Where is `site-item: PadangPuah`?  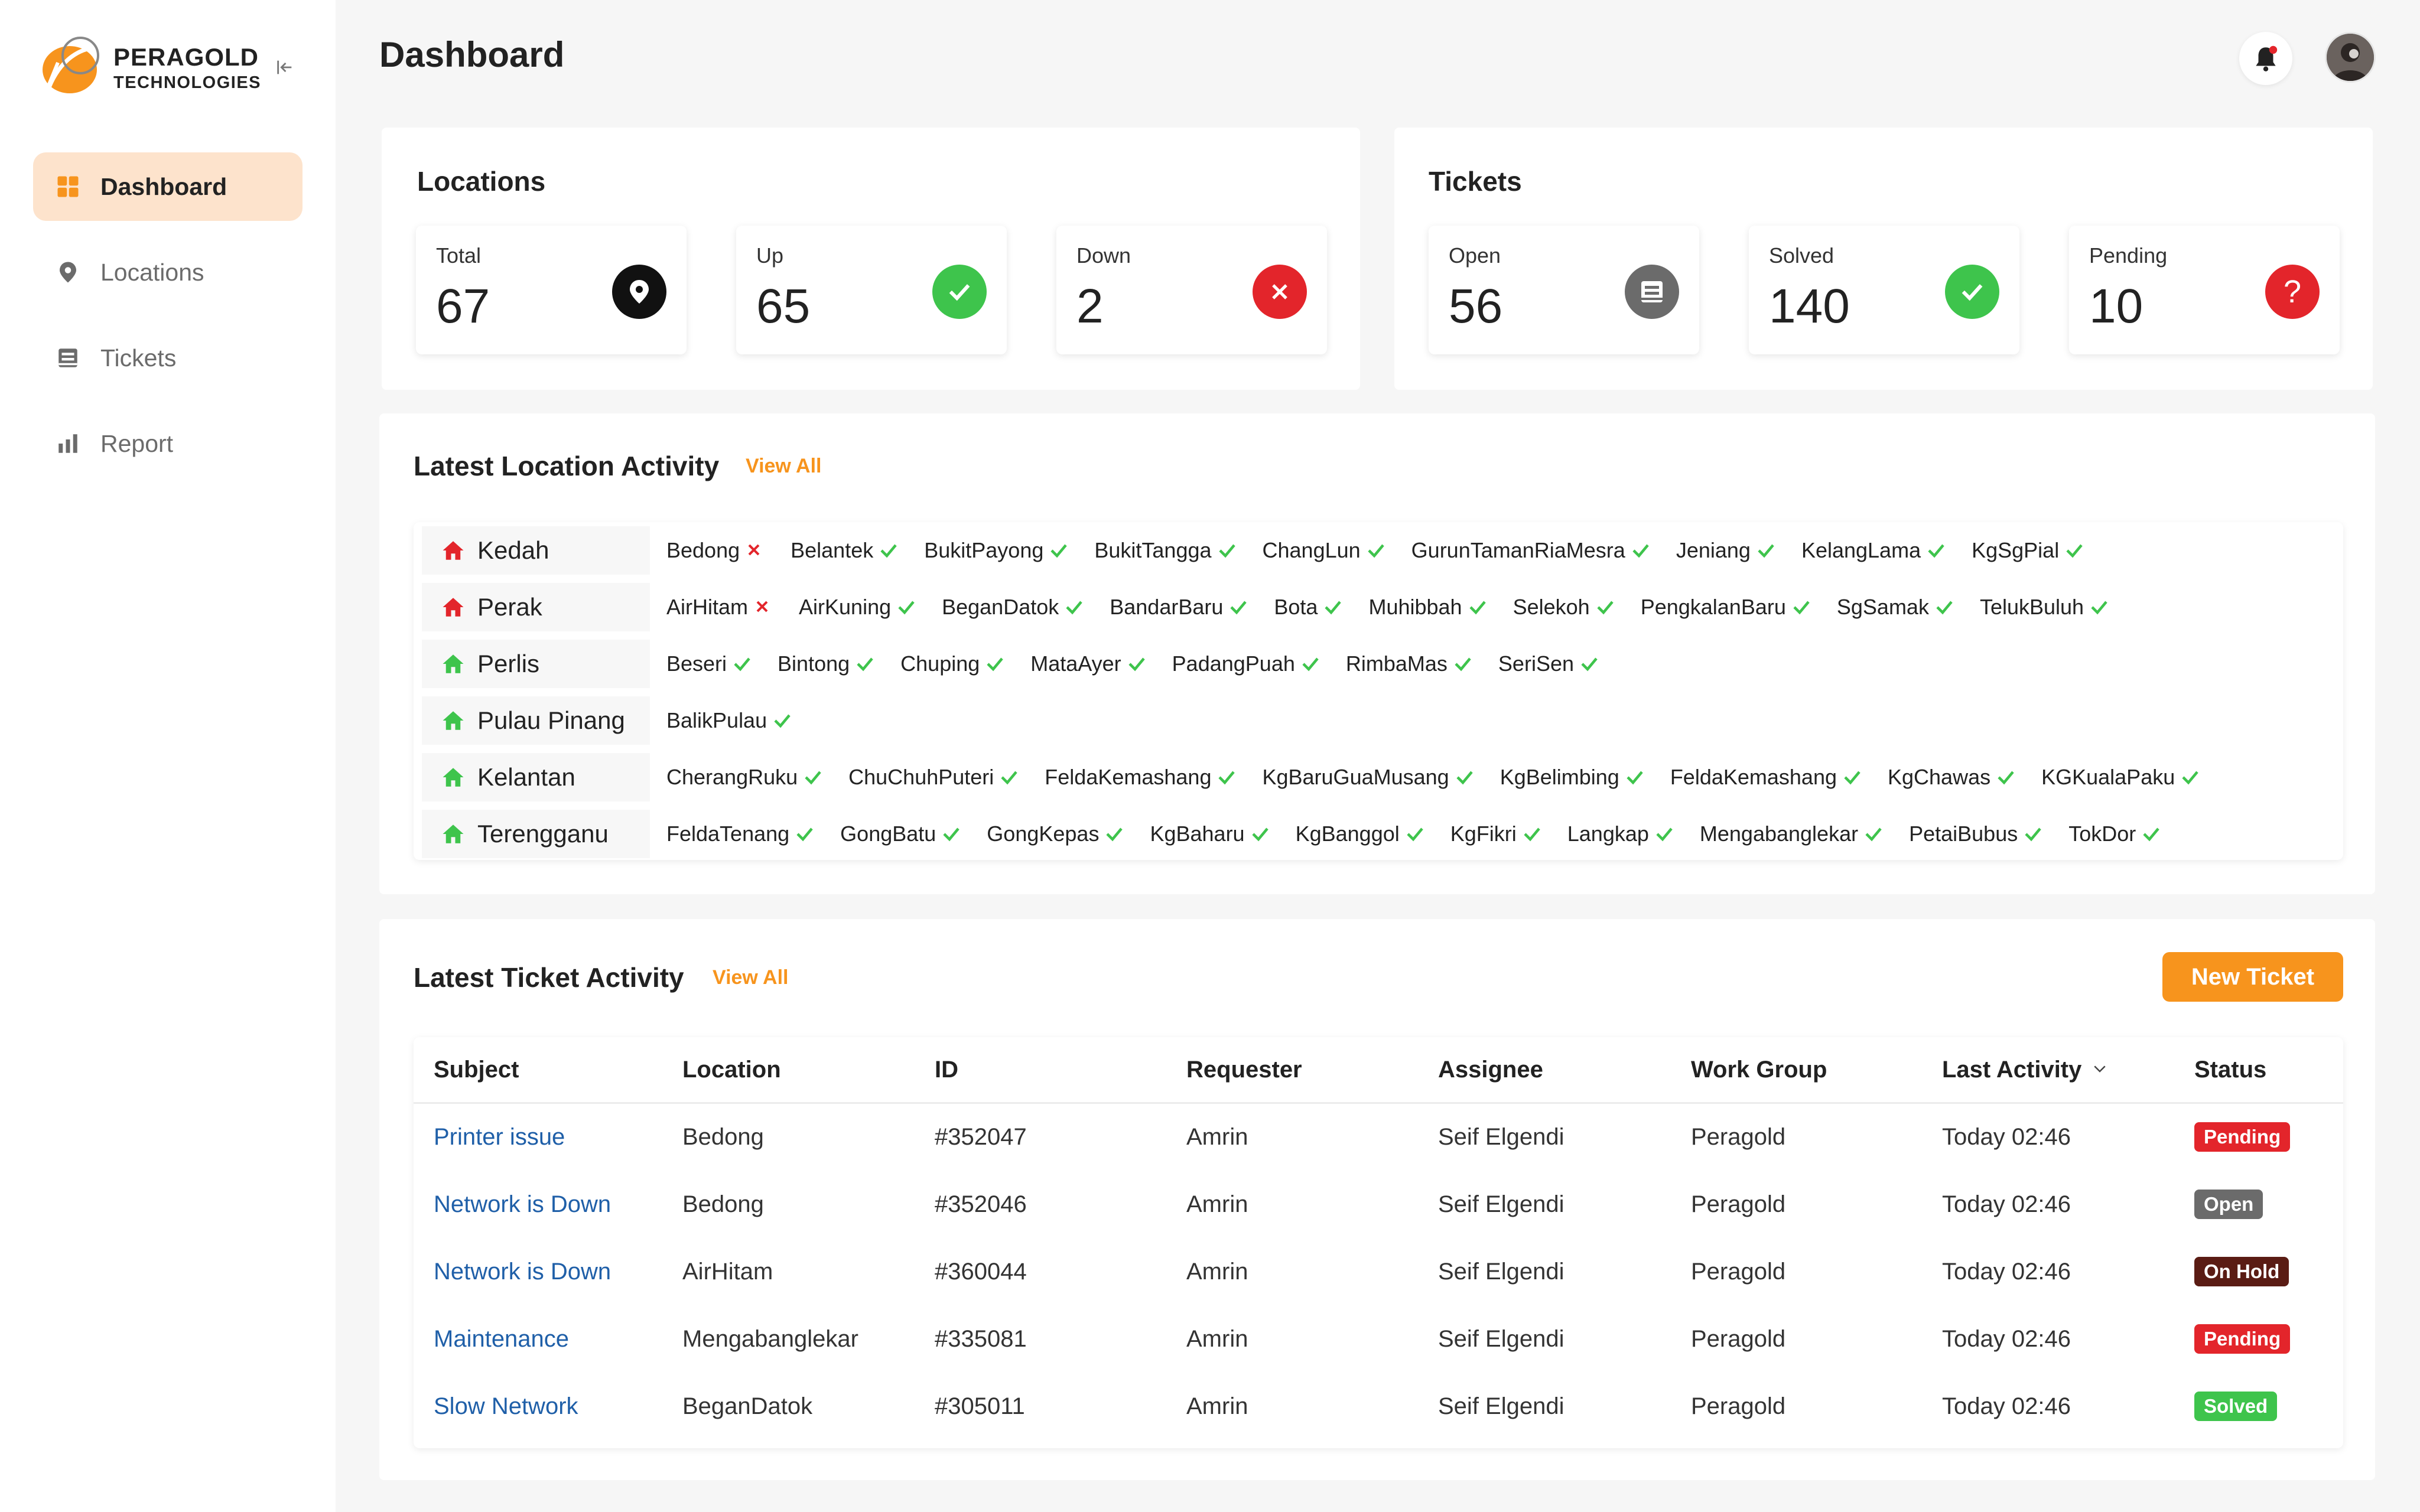
site-item: PadangPuah is located at coordinates (1246, 663).